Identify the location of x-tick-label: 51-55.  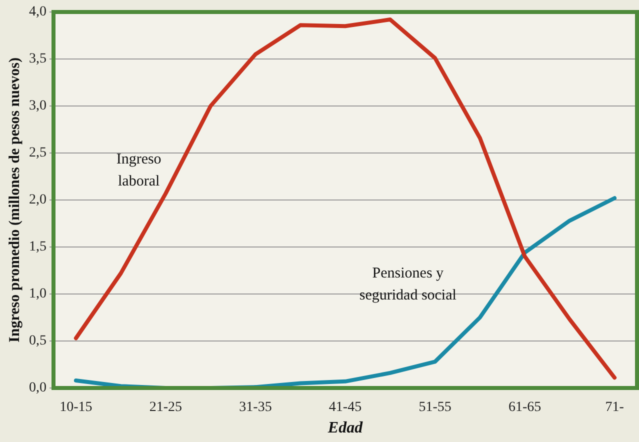
(435, 408).